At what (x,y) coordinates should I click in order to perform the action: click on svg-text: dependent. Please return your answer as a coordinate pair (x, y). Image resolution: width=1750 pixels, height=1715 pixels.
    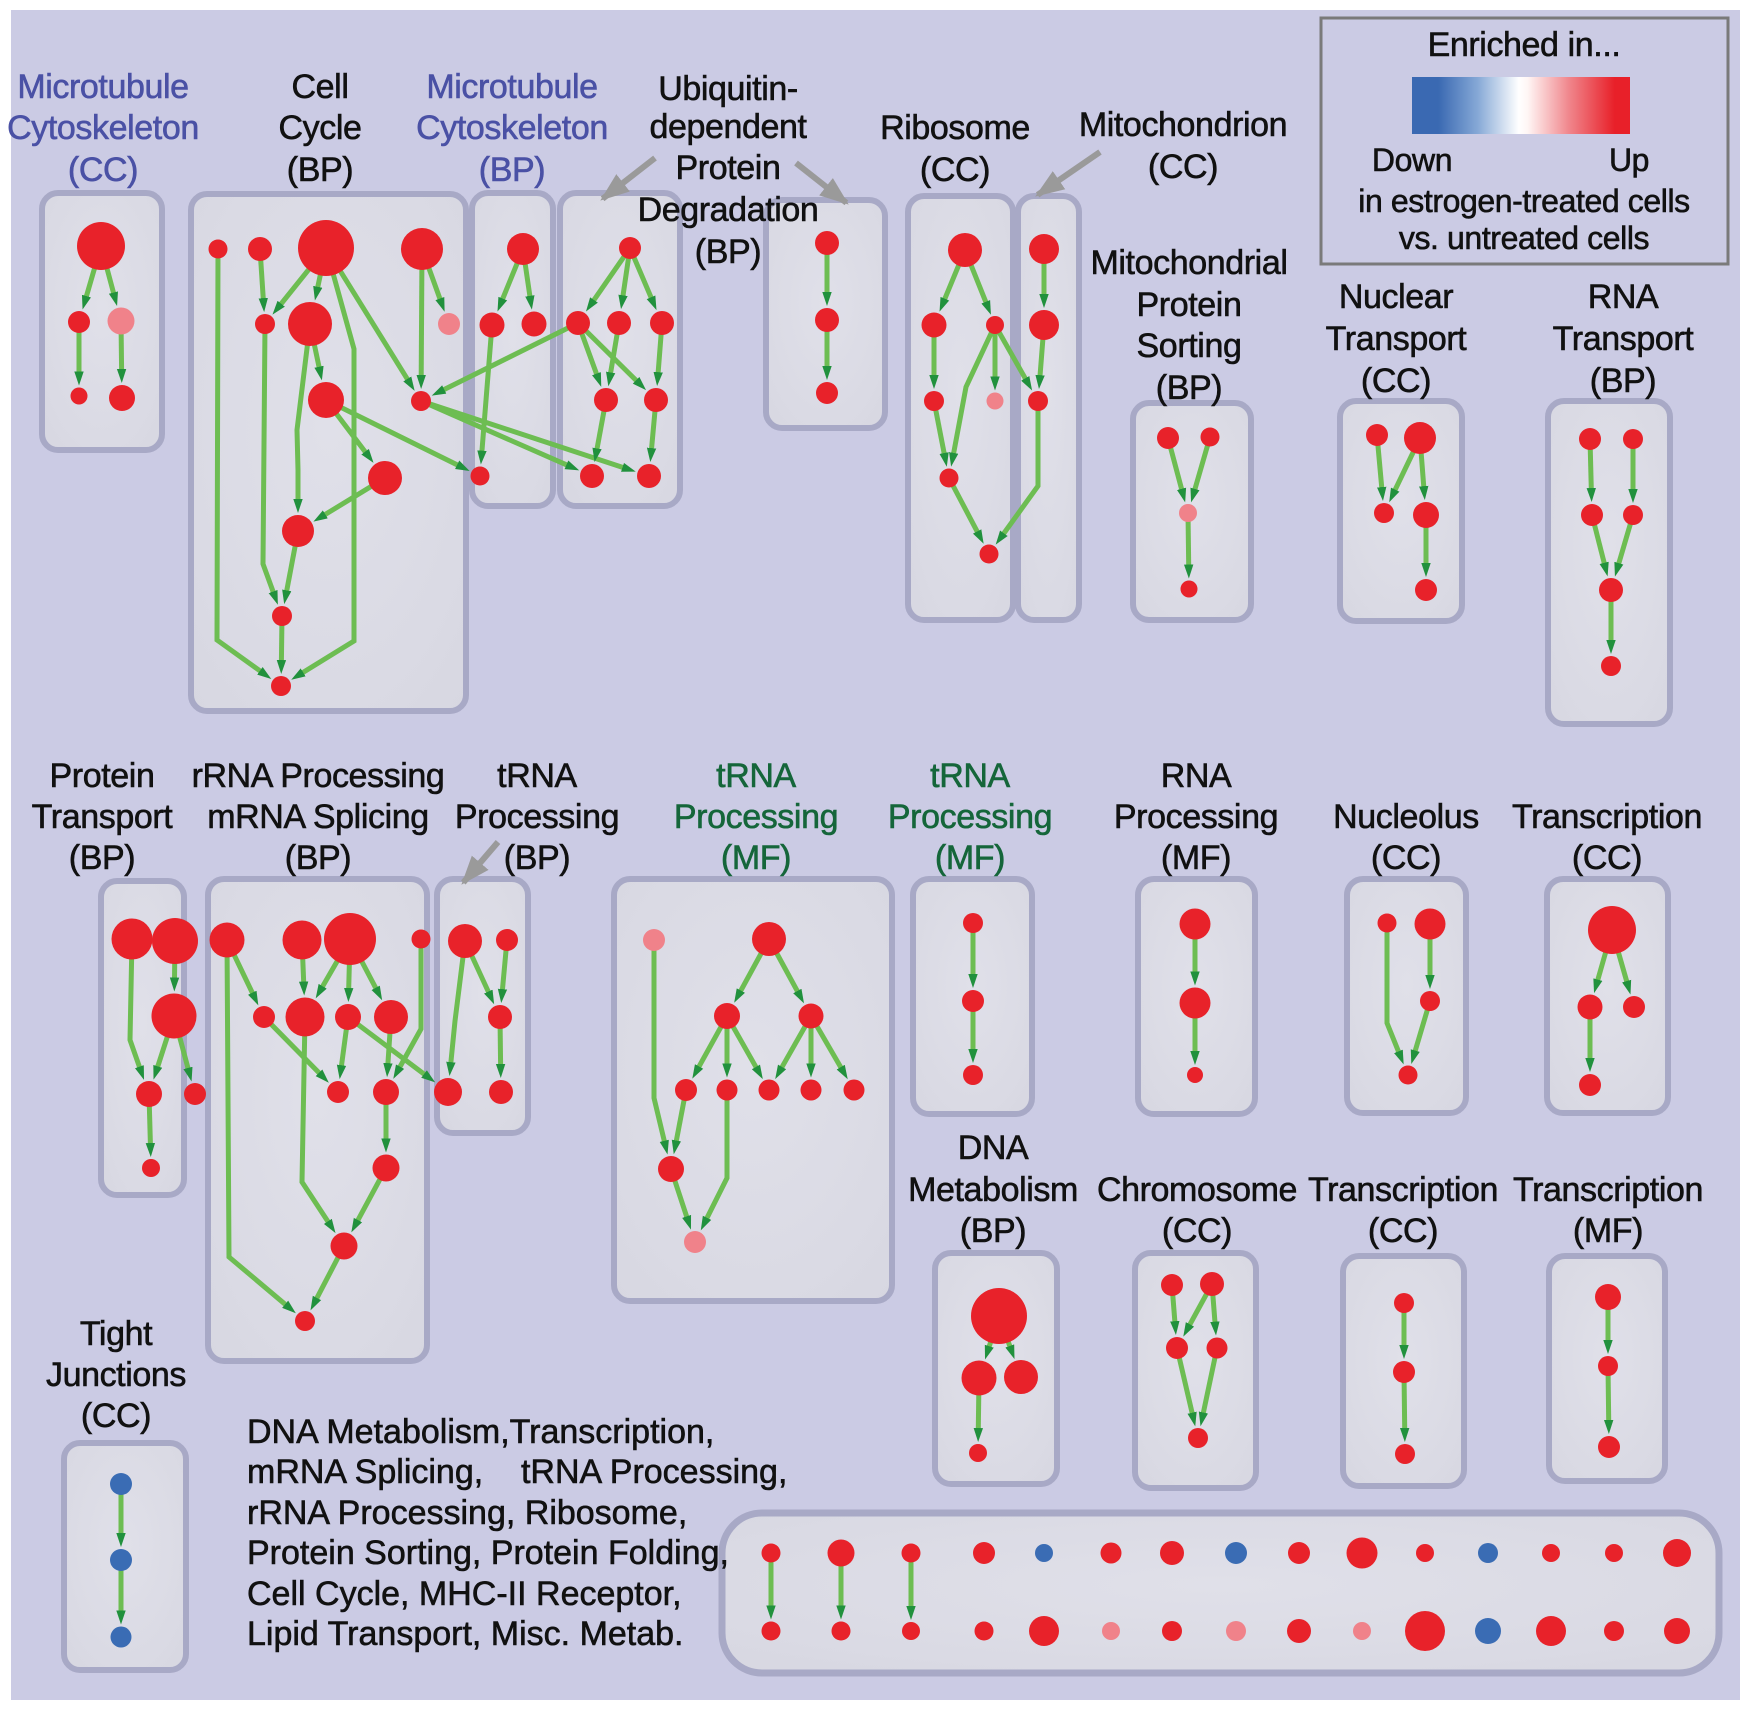
    Looking at the image, I should click on (728, 127).